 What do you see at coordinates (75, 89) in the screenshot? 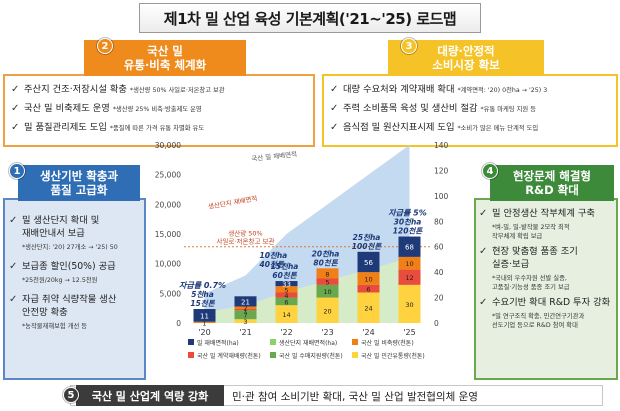
I see `section-2-item-1-main: 주산지 건조·저장시설 확충` at bounding box center [75, 89].